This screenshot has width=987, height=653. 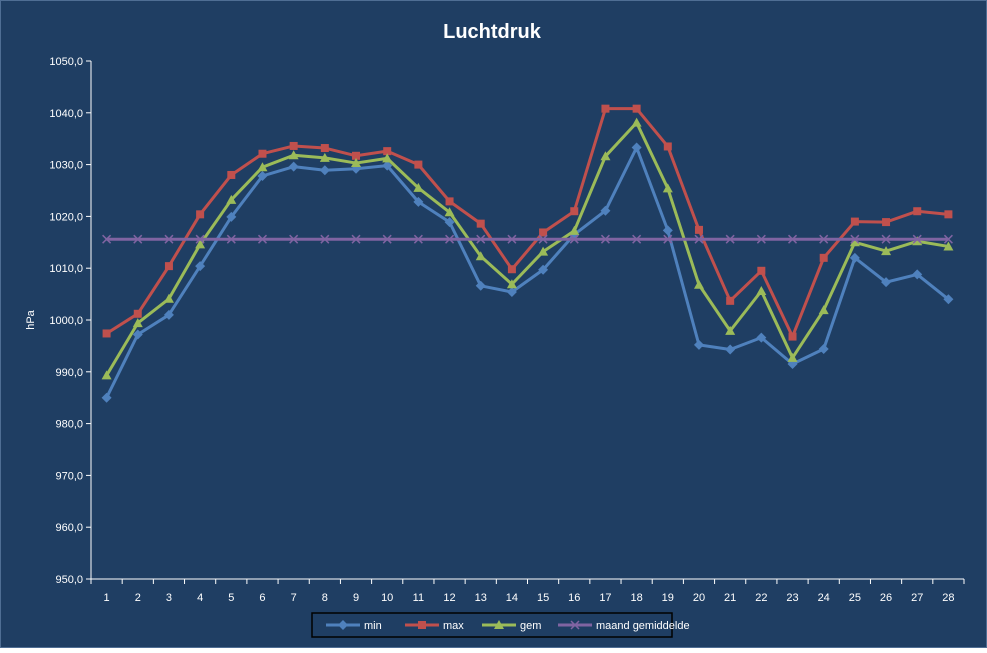 What do you see at coordinates (66, 166) in the screenshot?
I see `y-tick-label: 1030,0` at bounding box center [66, 166].